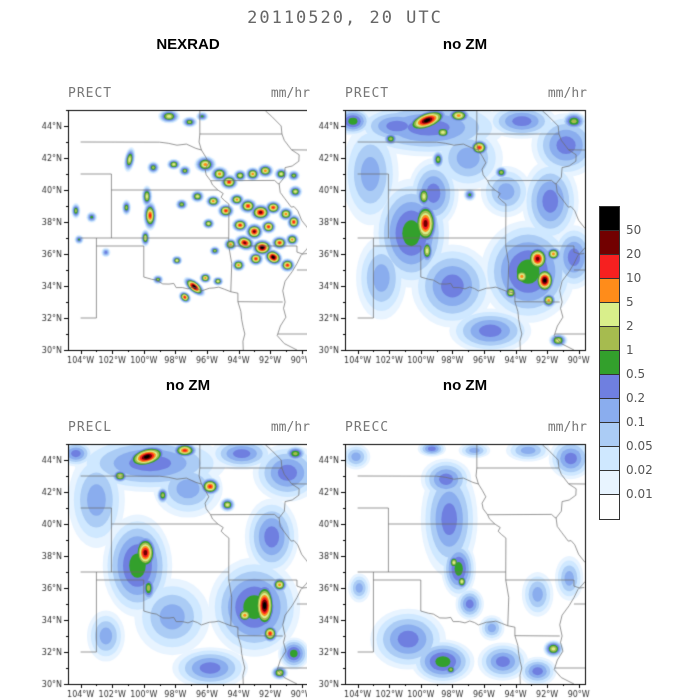 The image size is (700, 700). I want to click on colorbar-tick-label: 50, so click(634, 230).